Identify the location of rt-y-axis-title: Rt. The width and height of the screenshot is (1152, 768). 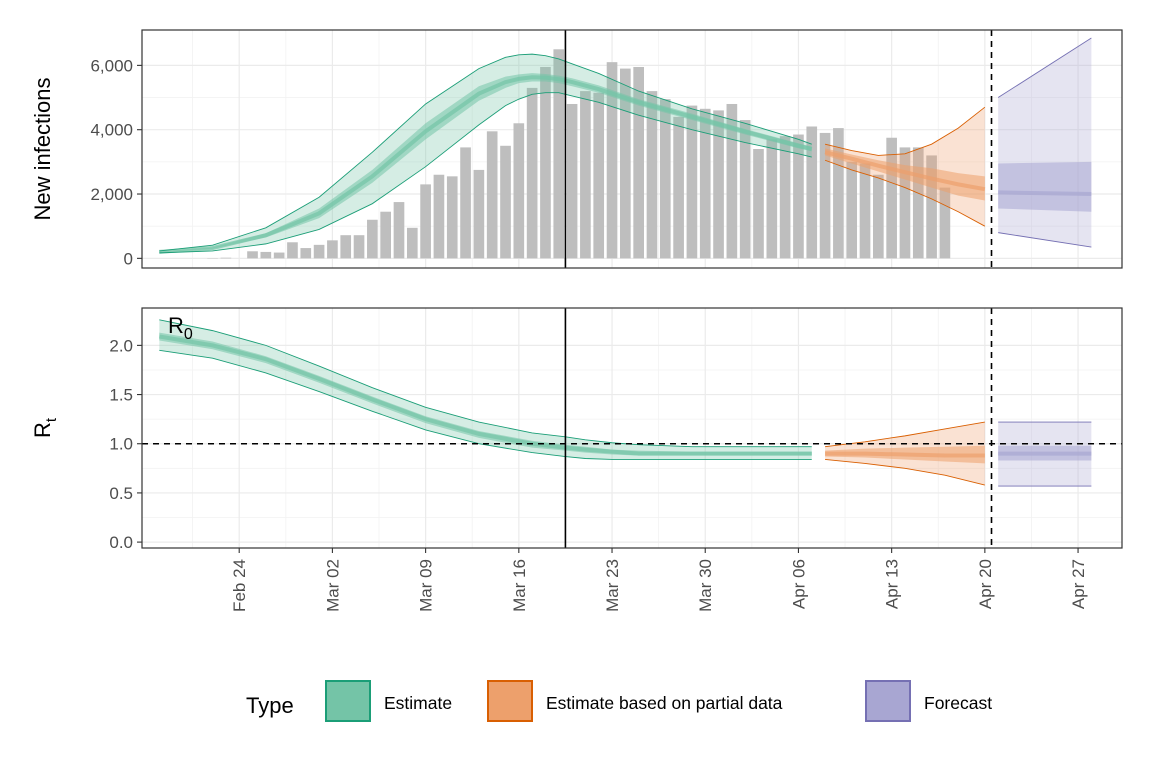
(45, 427).